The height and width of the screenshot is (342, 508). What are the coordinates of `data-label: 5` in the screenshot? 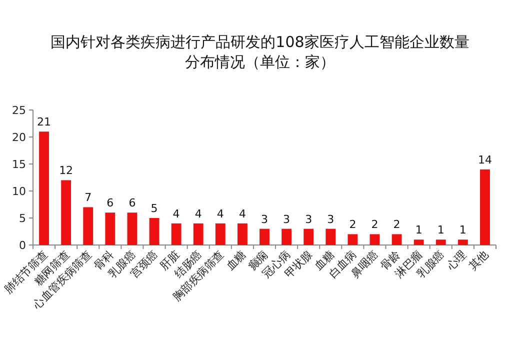 It's located at (154, 208).